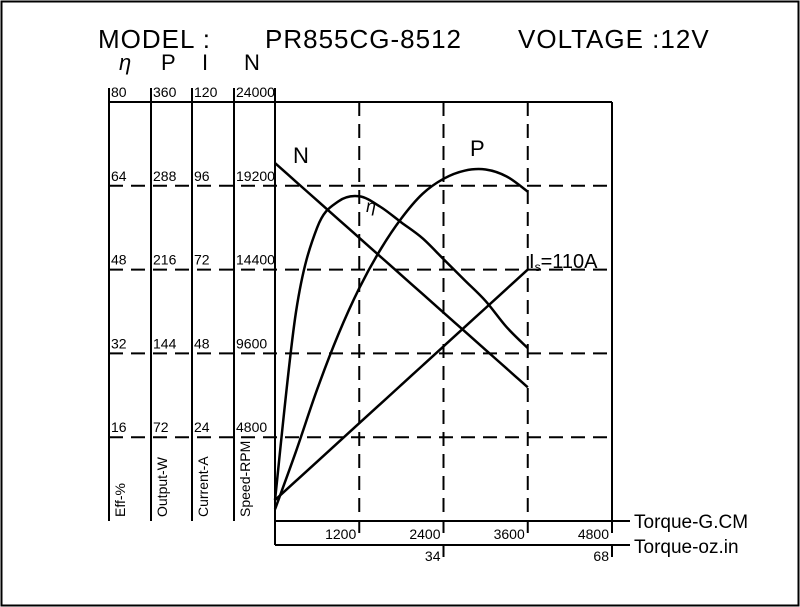  Describe the element at coordinates (119, 343) in the screenshot. I see `y-tick-label: 32` at that location.